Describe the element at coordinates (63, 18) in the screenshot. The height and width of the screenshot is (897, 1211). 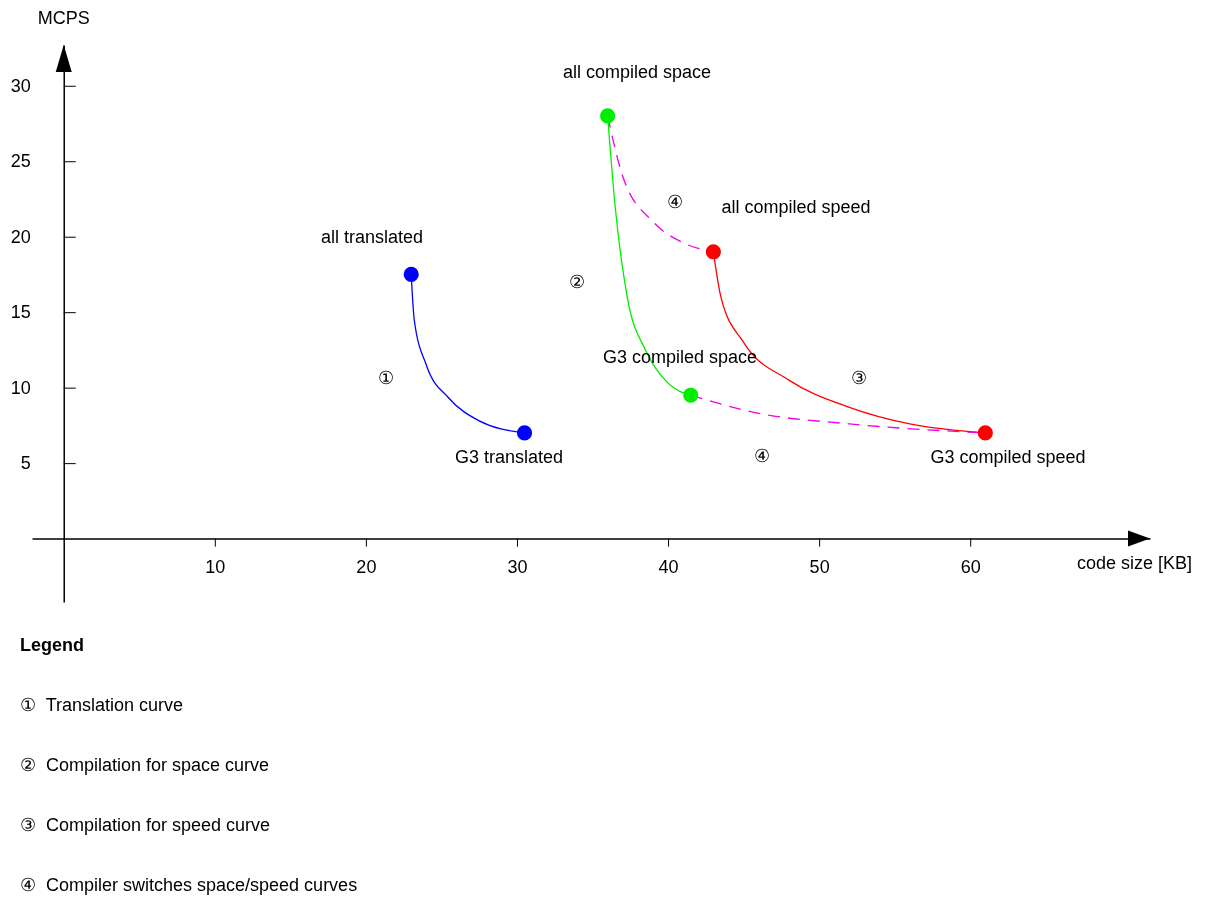
I see `y-axis-title: MCPS` at that location.